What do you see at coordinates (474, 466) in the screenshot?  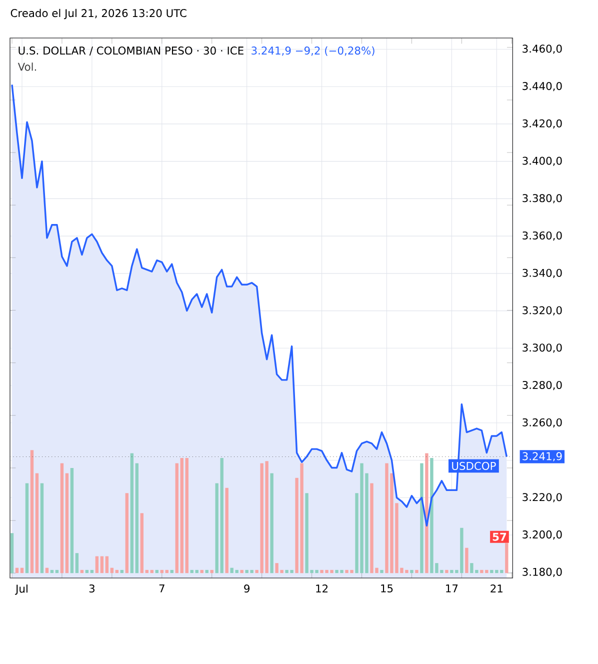 I see `ref-line-label: USDCOP` at bounding box center [474, 466].